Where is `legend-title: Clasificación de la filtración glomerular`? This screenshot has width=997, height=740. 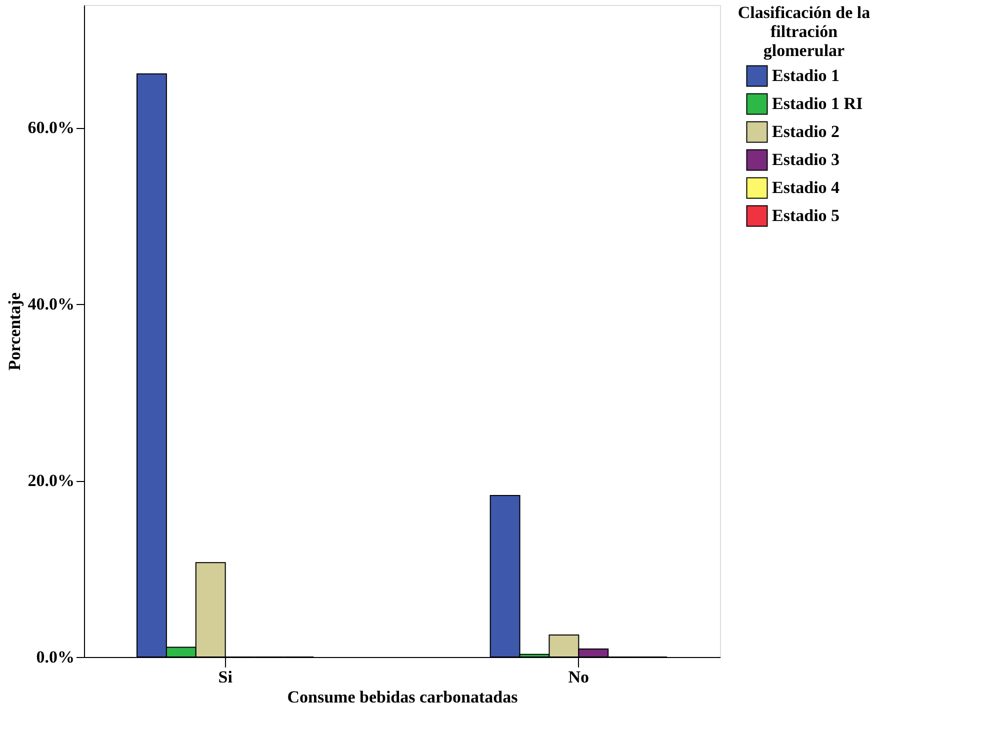
legend-title: Clasificación de la filtración glomerular is located at coordinates (804, 31).